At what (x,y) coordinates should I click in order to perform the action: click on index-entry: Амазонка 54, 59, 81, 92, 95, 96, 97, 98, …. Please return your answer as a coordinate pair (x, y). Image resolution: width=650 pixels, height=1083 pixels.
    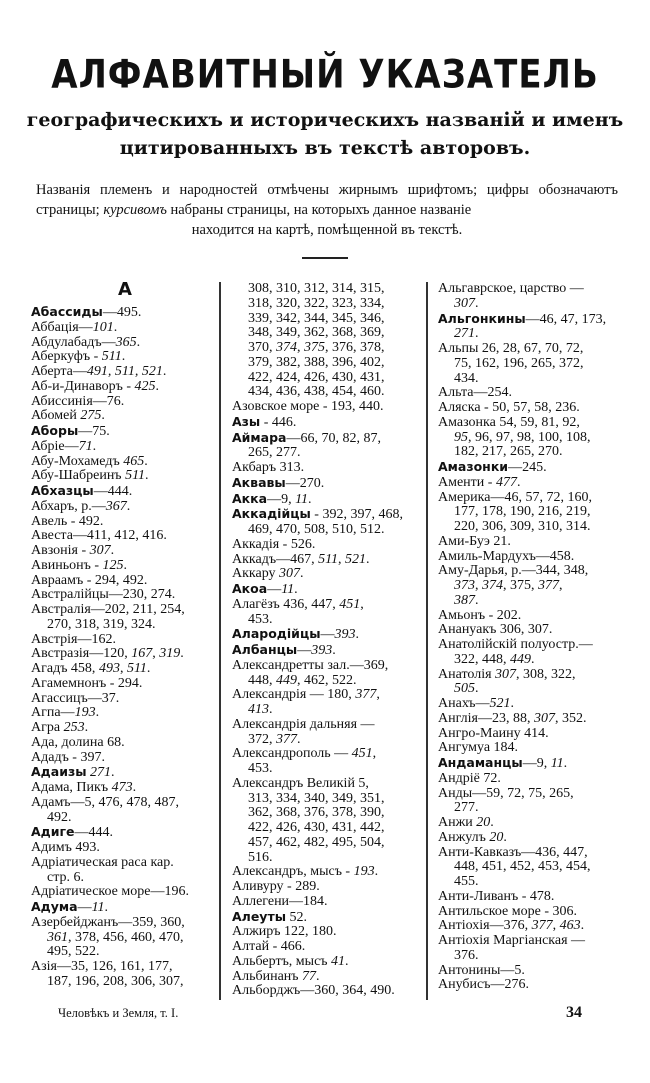
    Looking at the image, I should click on (531, 437).